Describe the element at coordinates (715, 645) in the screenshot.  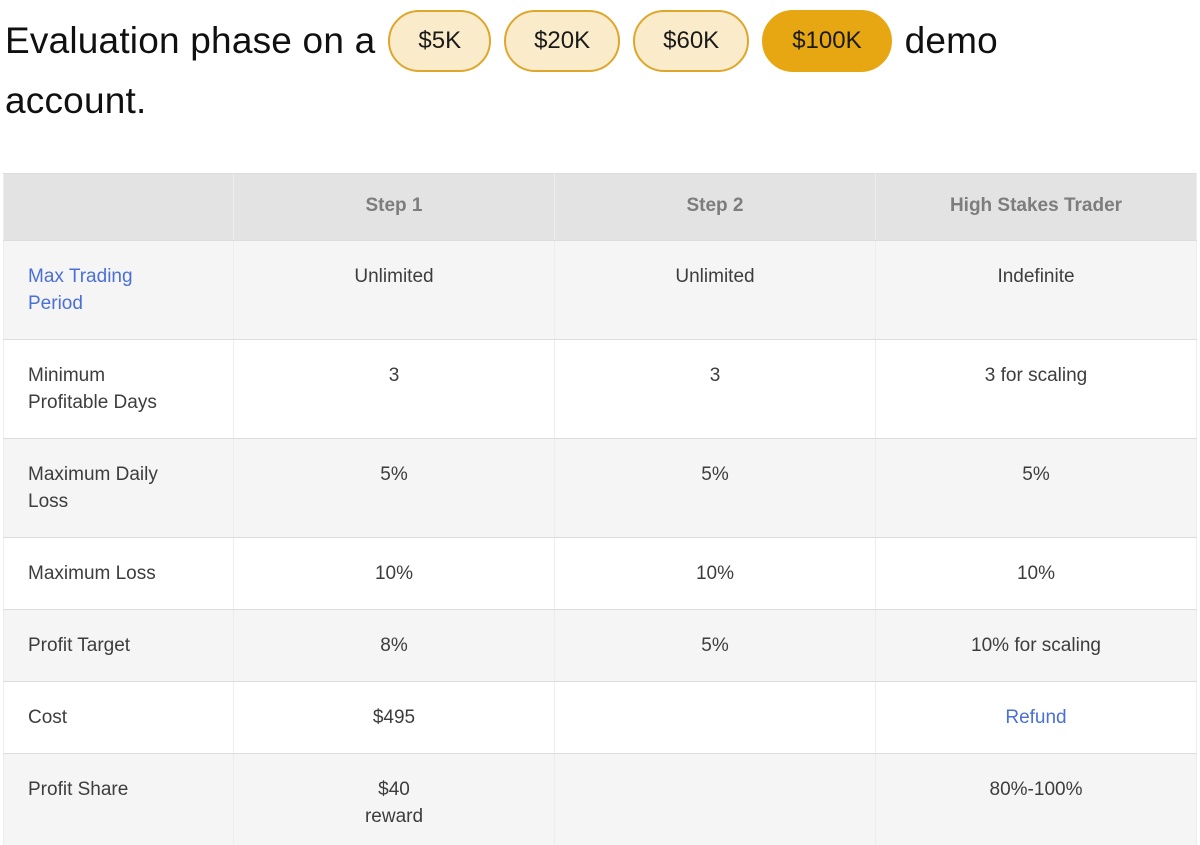
I see `cell-step2-profit-target: 5%` at that location.